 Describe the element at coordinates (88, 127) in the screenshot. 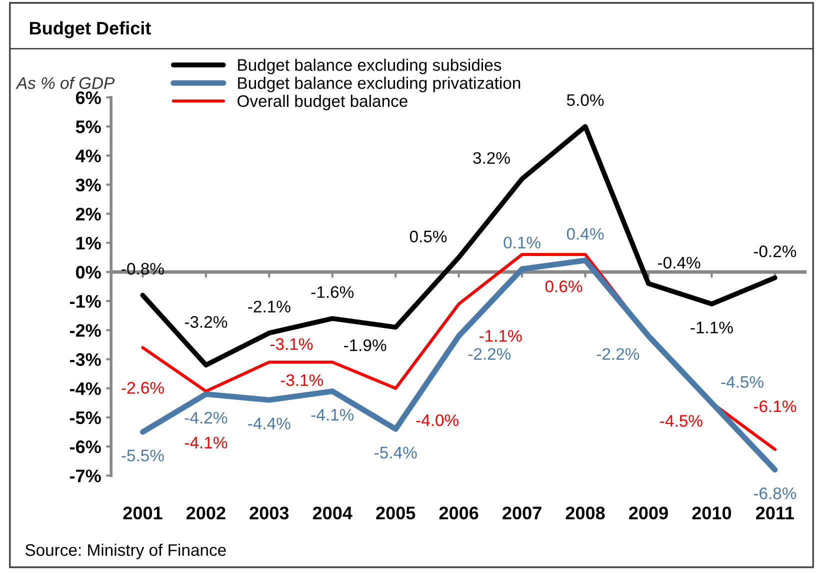

I see `y-tick-label: 5%` at that location.